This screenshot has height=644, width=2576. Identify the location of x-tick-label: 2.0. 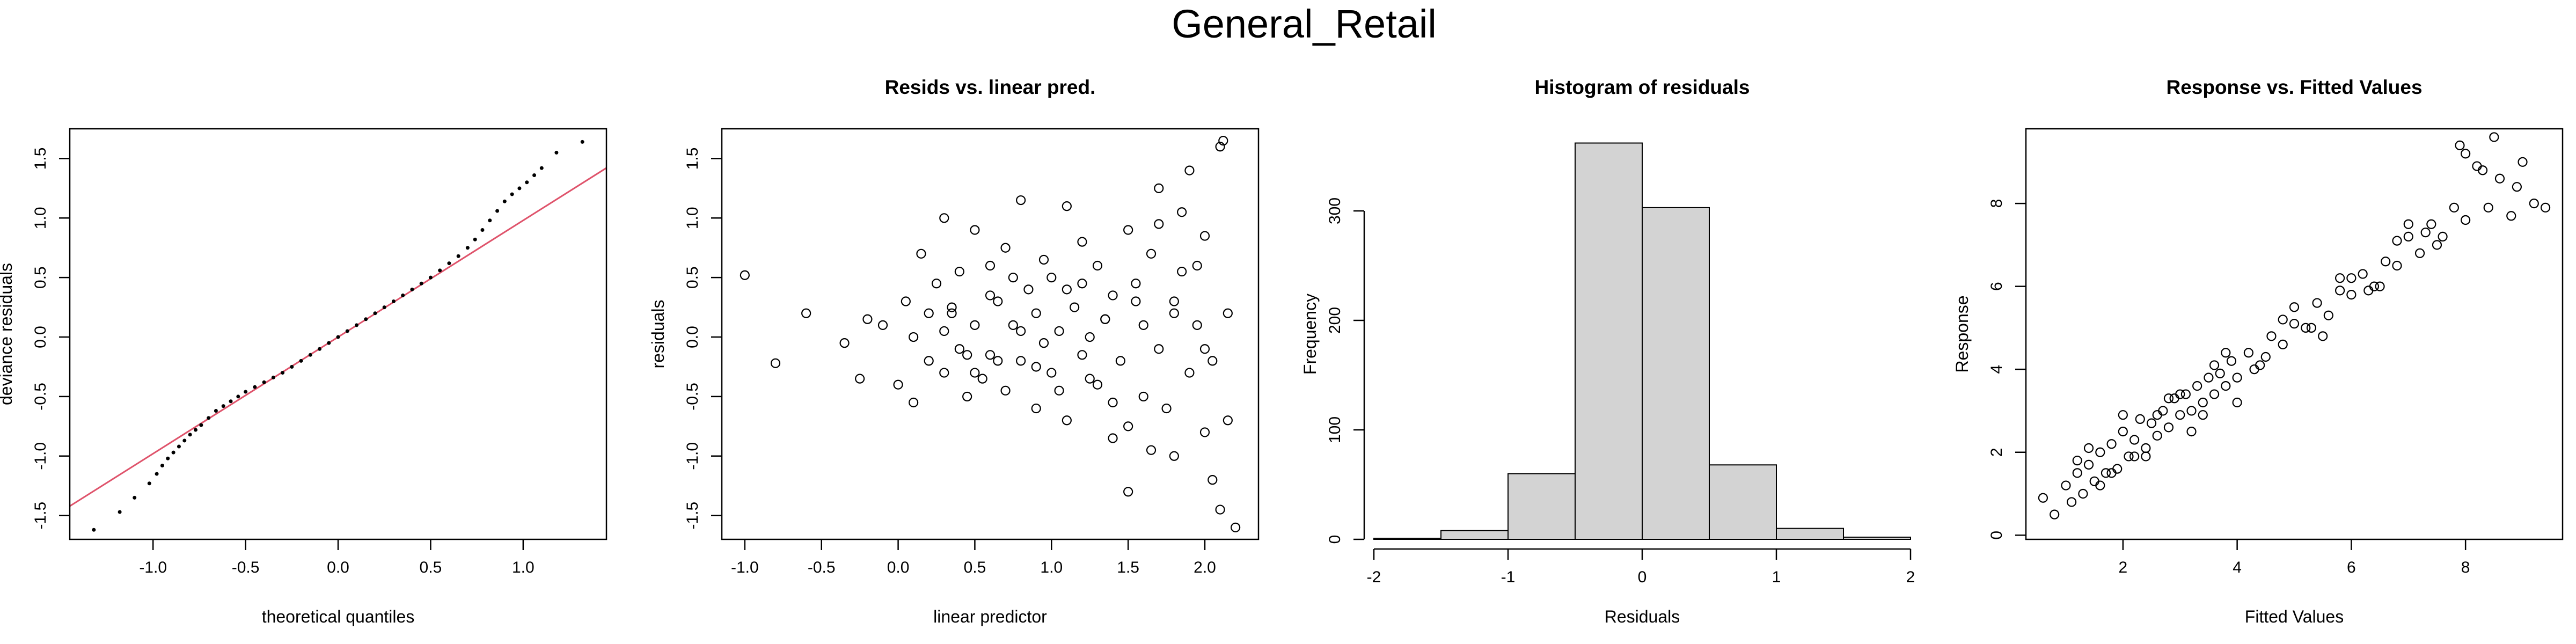
(1205, 567).